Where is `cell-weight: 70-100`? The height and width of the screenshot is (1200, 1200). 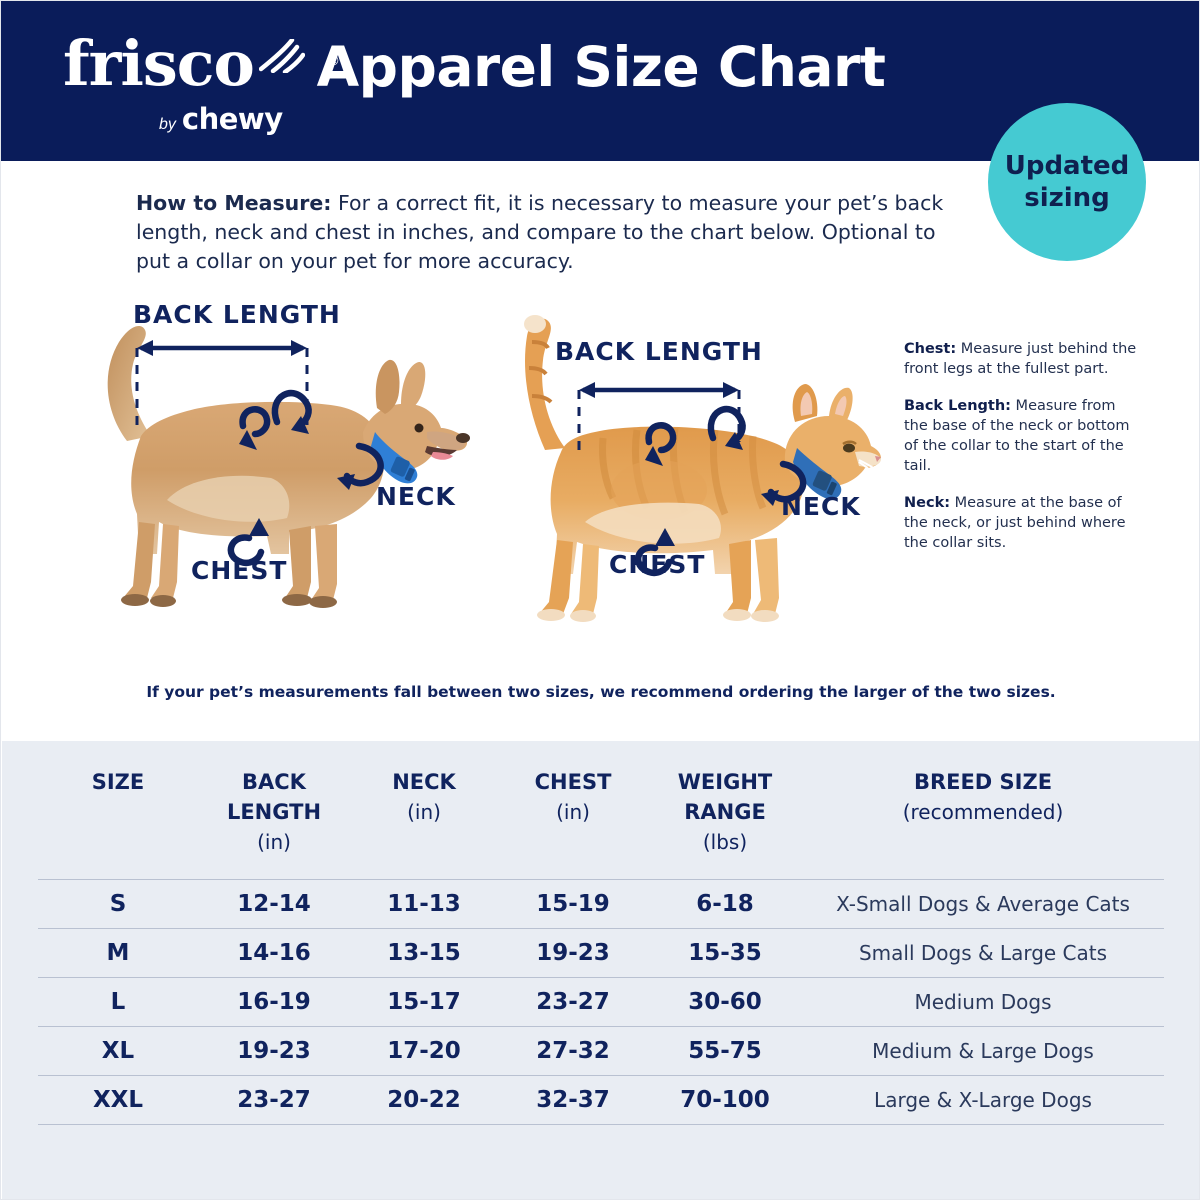 cell-weight: 70-100 is located at coordinates (725, 1100).